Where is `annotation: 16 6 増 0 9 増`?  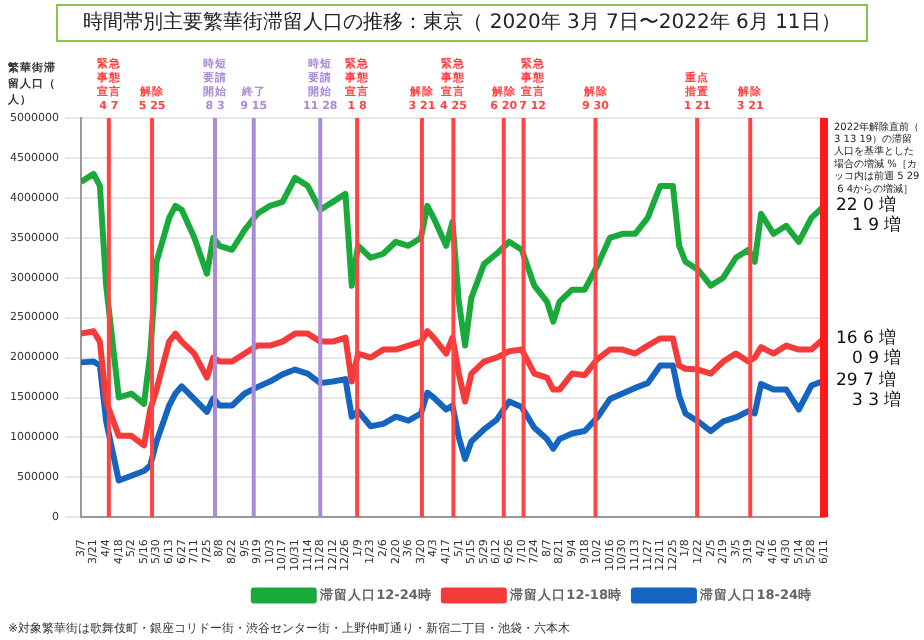 annotation: 16 6 増 0 9 増 is located at coordinates (869, 347).